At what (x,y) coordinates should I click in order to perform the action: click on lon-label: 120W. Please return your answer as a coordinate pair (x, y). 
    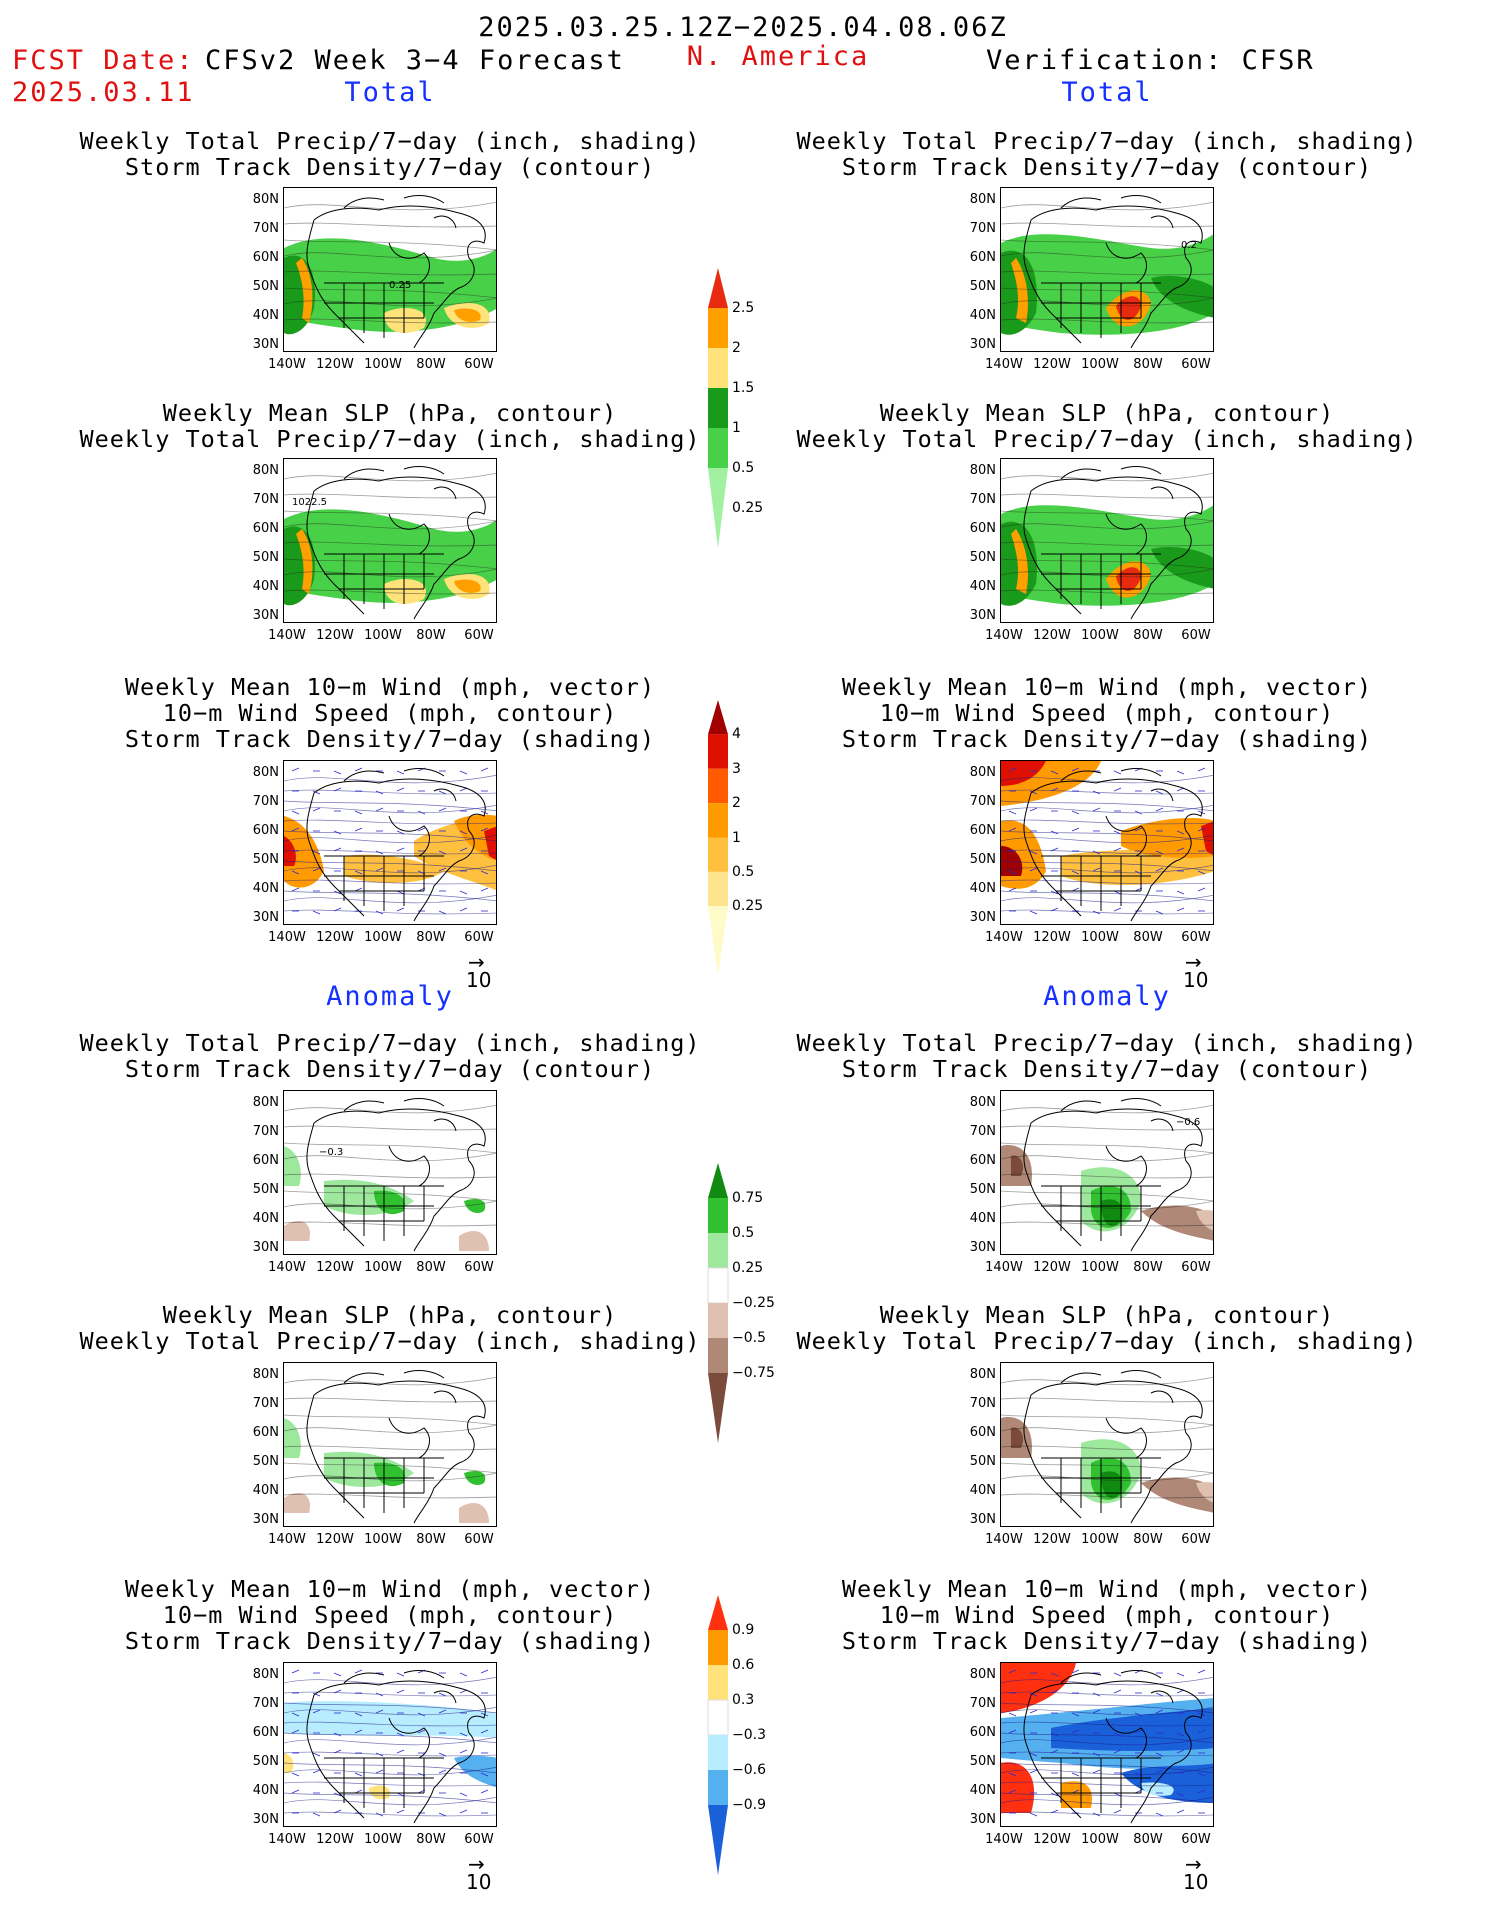
    Looking at the image, I should click on (1052, 1539).